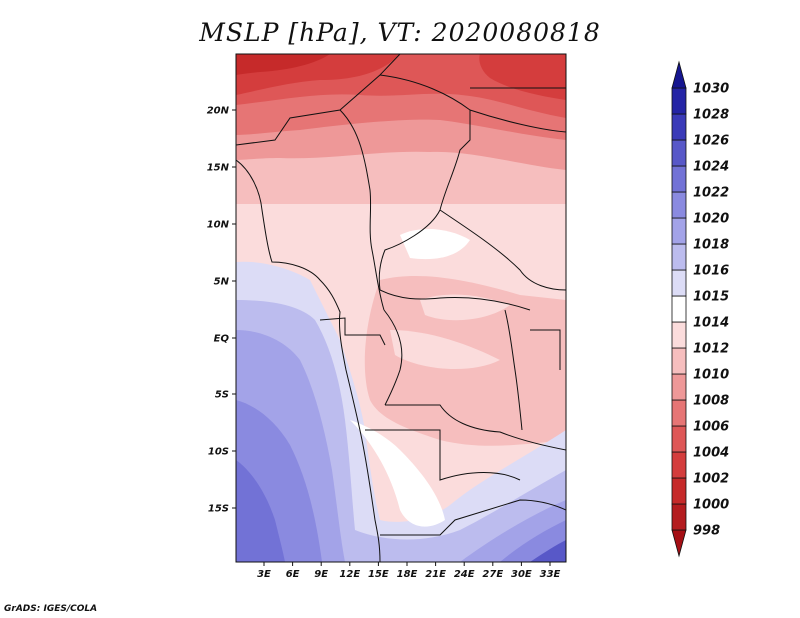 The height and width of the screenshot is (618, 800). Describe the element at coordinates (378, 574) in the screenshot. I see `lon-label: 15E` at that location.